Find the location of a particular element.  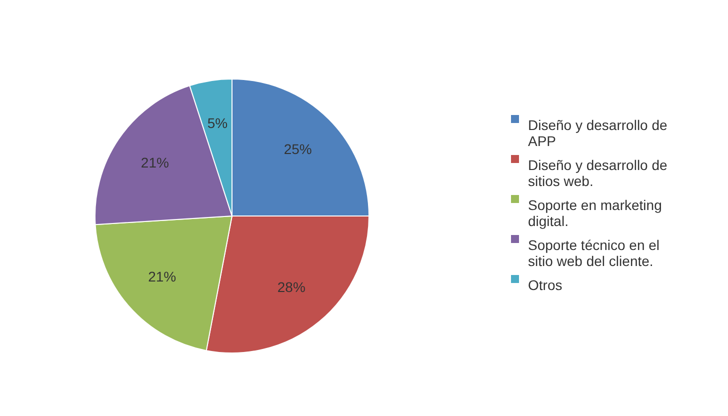

data-label: 25% is located at coordinates (298, 149).